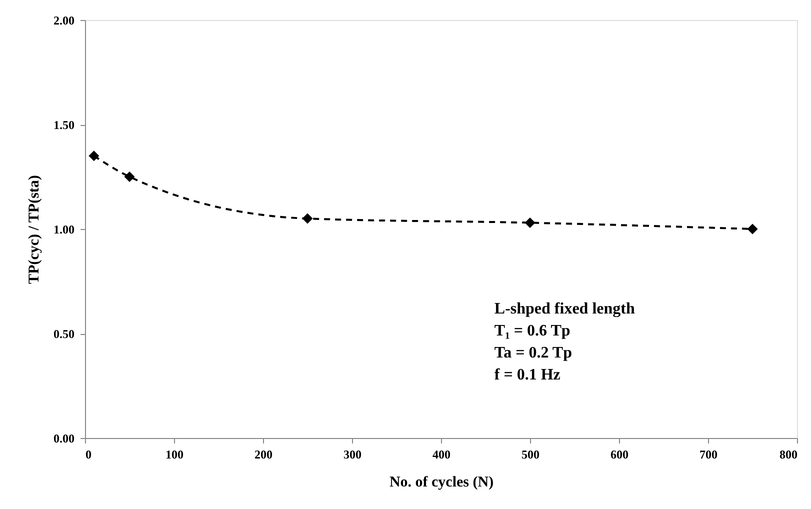 This screenshot has height=509, width=811. Describe the element at coordinates (789, 455) in the screenshot. I see `x-tick-label: 800` at that location.